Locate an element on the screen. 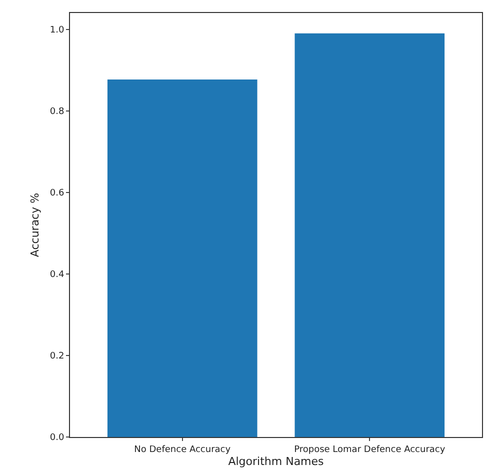 The height and width of the screenshot is (475, 496). y-tick-label: 0.0 is located at coordinates (57, 438).